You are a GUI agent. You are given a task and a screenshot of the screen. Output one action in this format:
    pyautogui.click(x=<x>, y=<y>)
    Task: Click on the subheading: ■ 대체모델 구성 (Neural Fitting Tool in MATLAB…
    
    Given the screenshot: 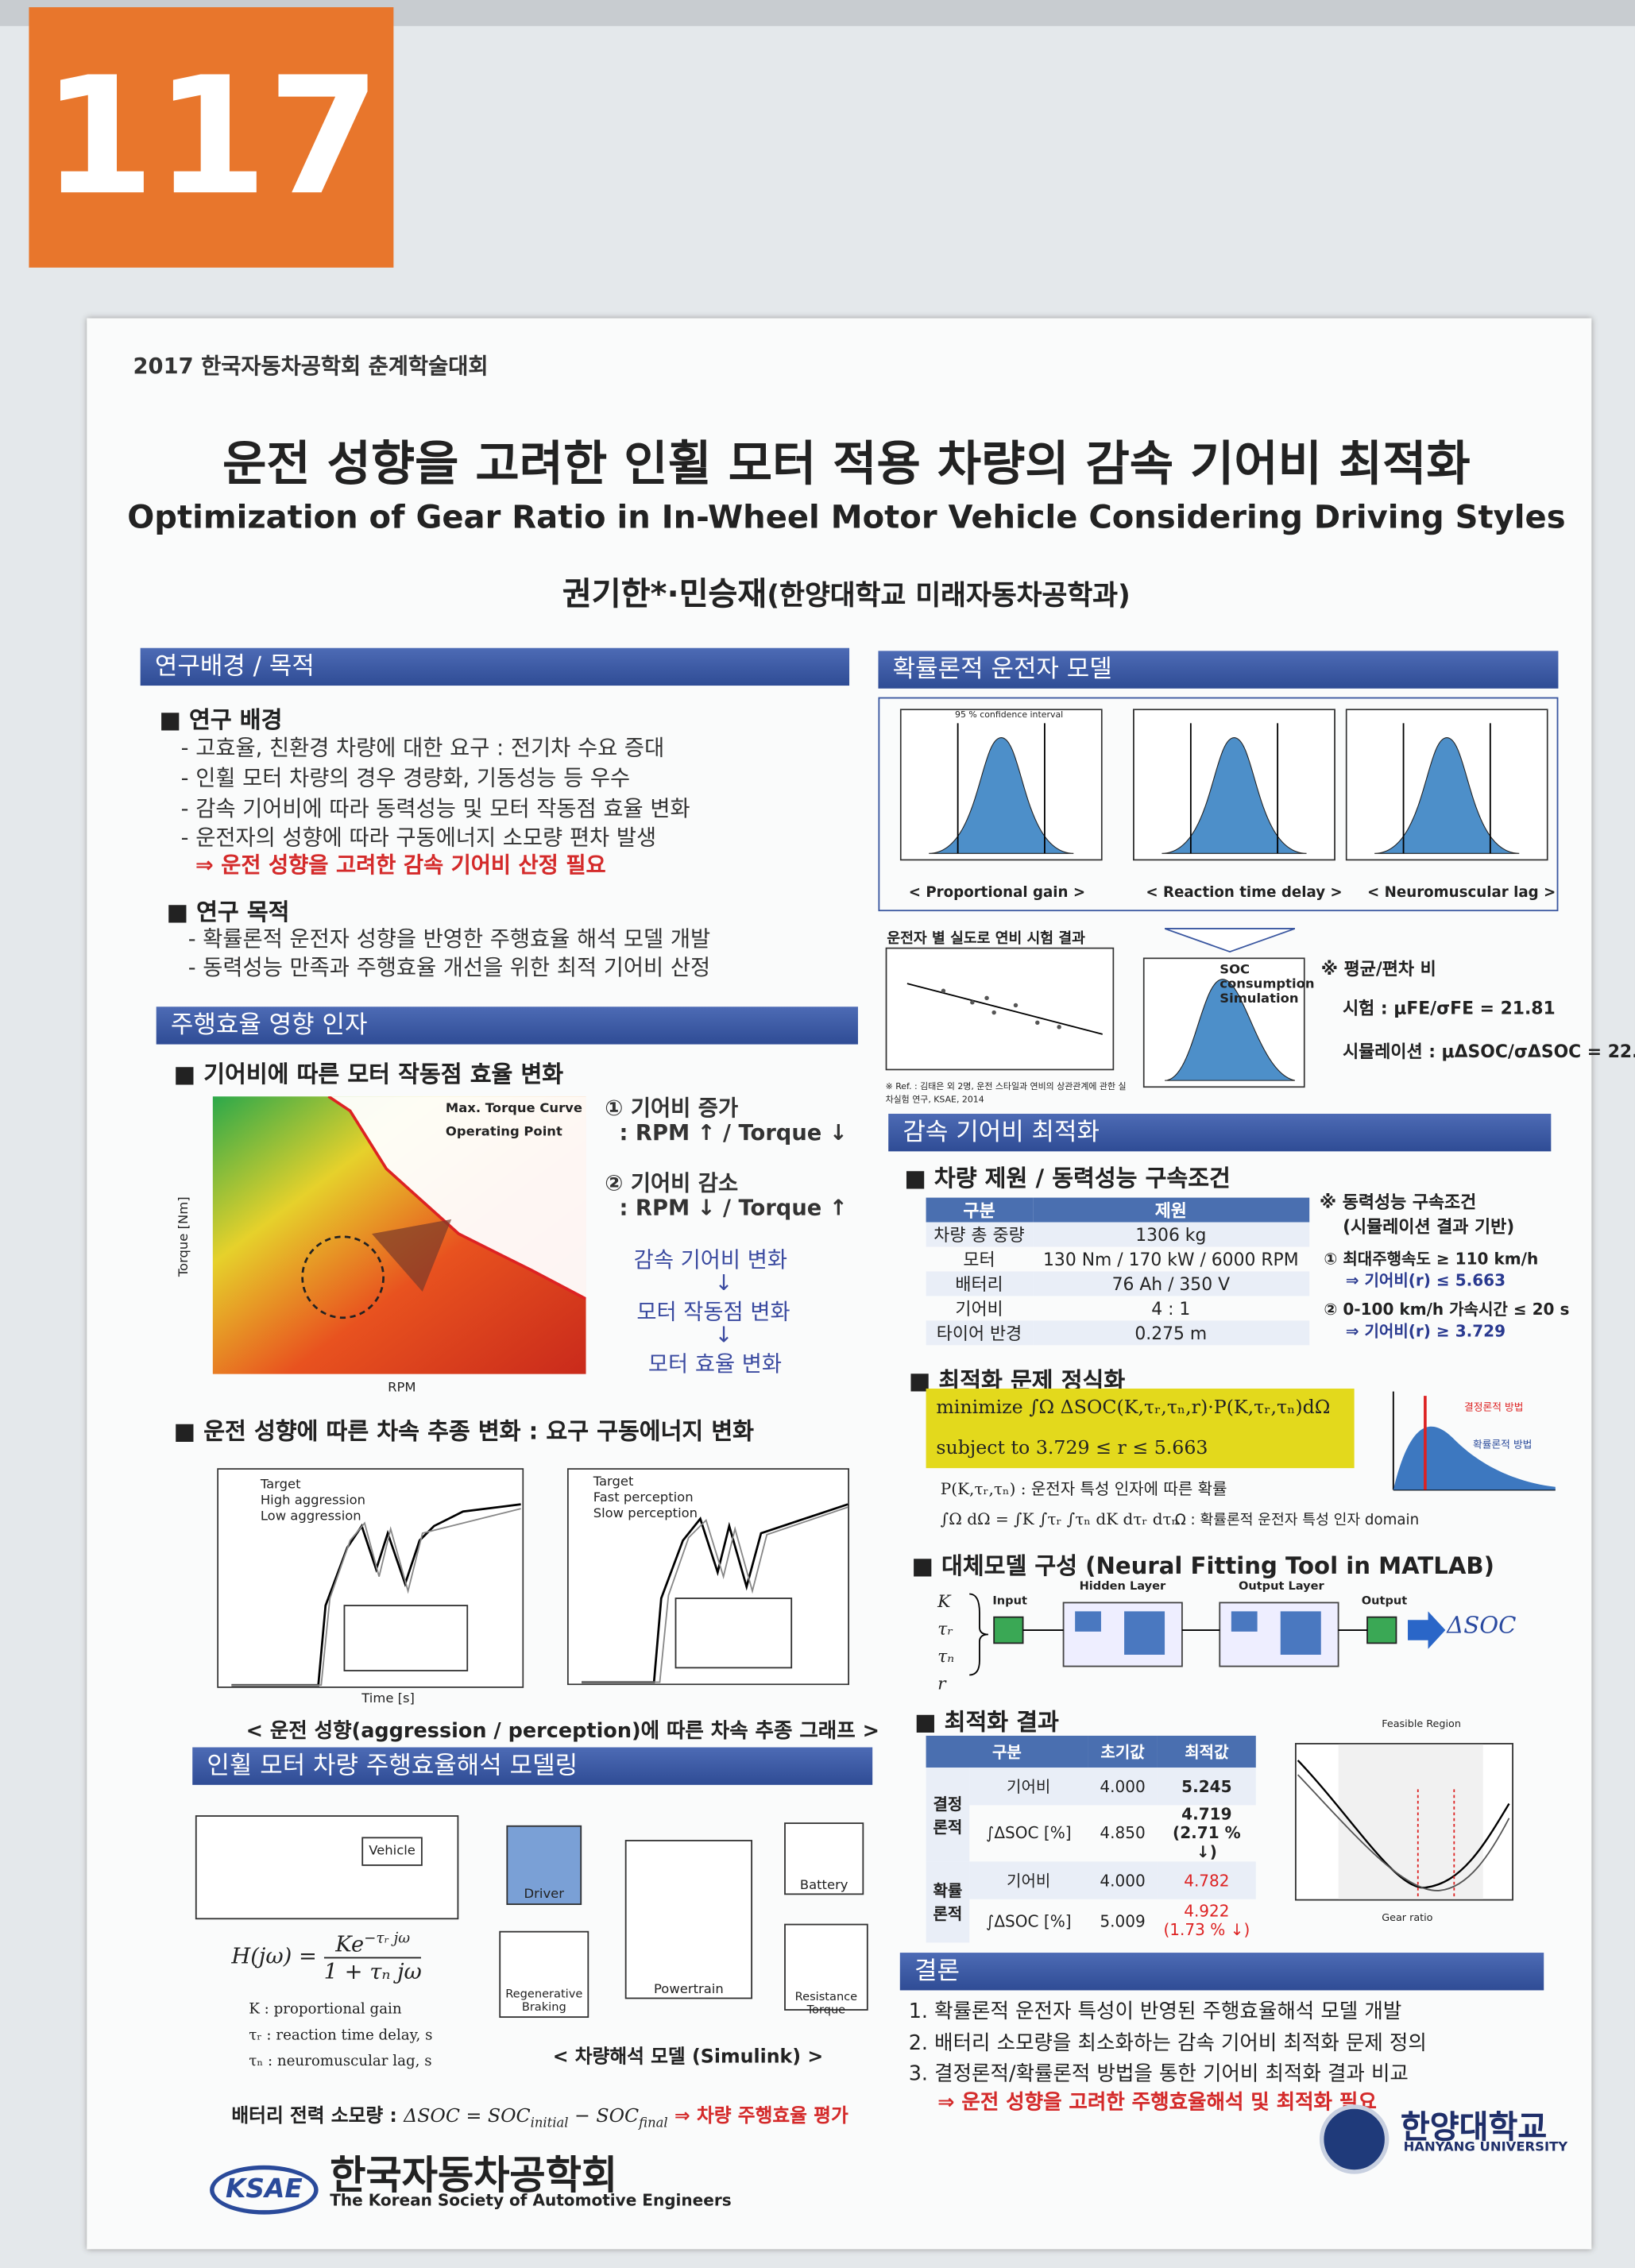 What is the action you would take?
    pyautogui.click(x=1202, y=1565)
    